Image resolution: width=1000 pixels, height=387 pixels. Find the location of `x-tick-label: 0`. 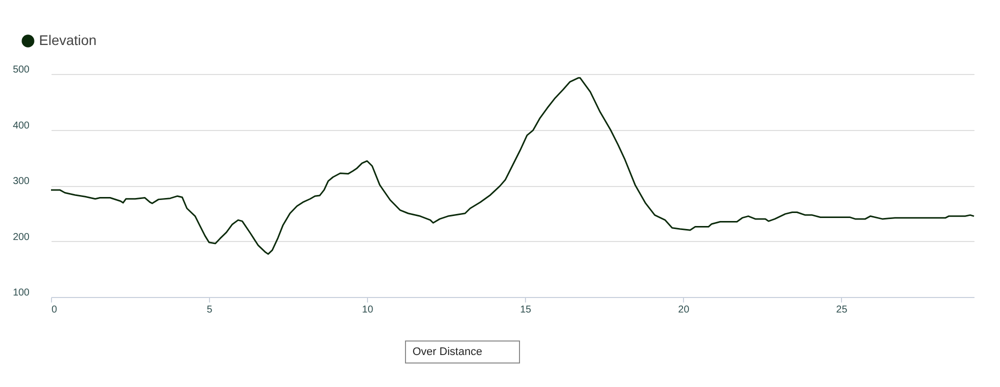

x-tick-label: 0 is located at coordinates (55, 310).